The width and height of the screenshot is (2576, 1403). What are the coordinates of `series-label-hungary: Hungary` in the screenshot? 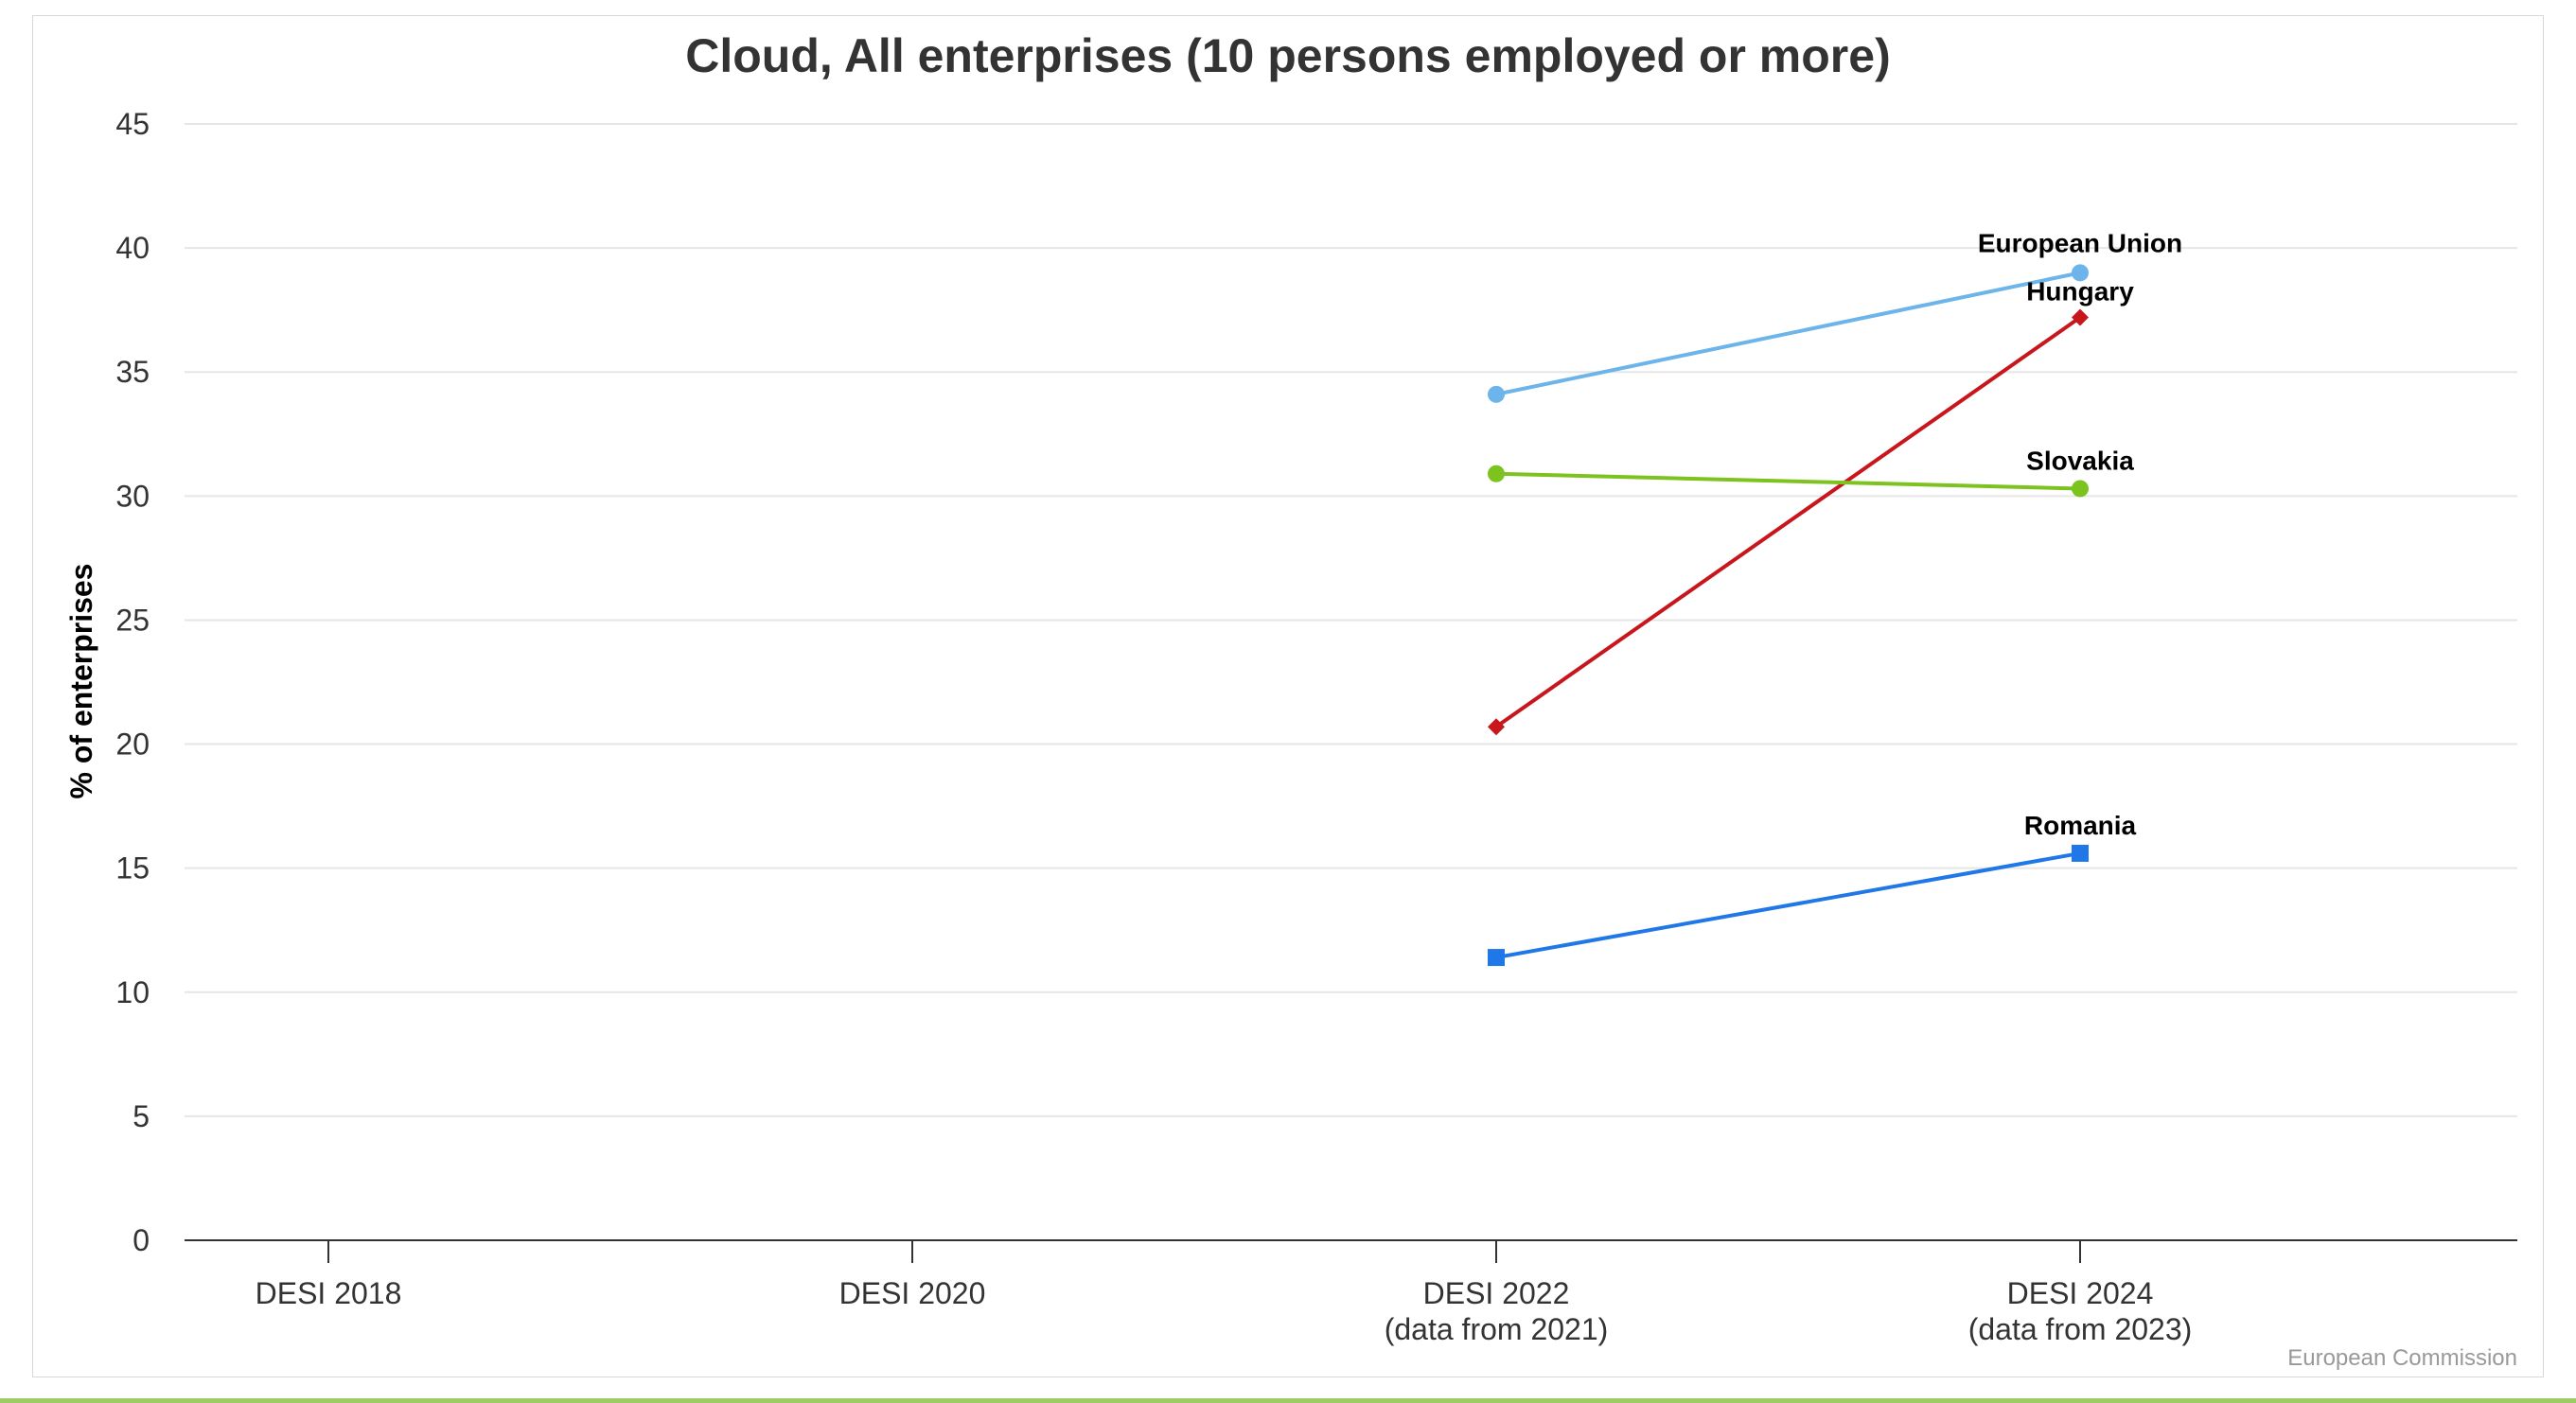 It's located at (2080, 292).